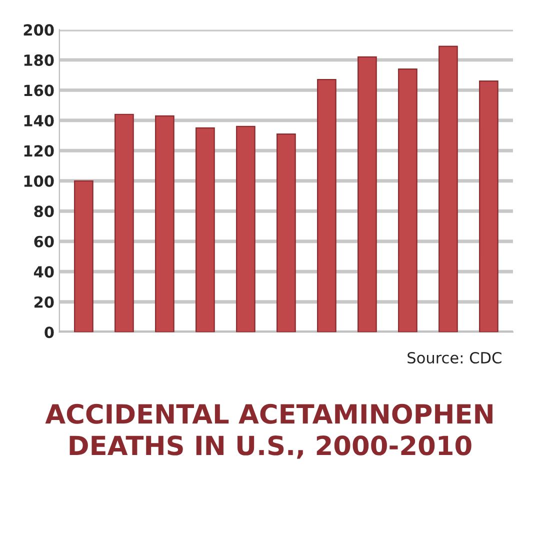 The image size is (540, 540). Describe the element at coordinates (44, 212) in the screenshot. I see `y-tick-label: 80` at that location.